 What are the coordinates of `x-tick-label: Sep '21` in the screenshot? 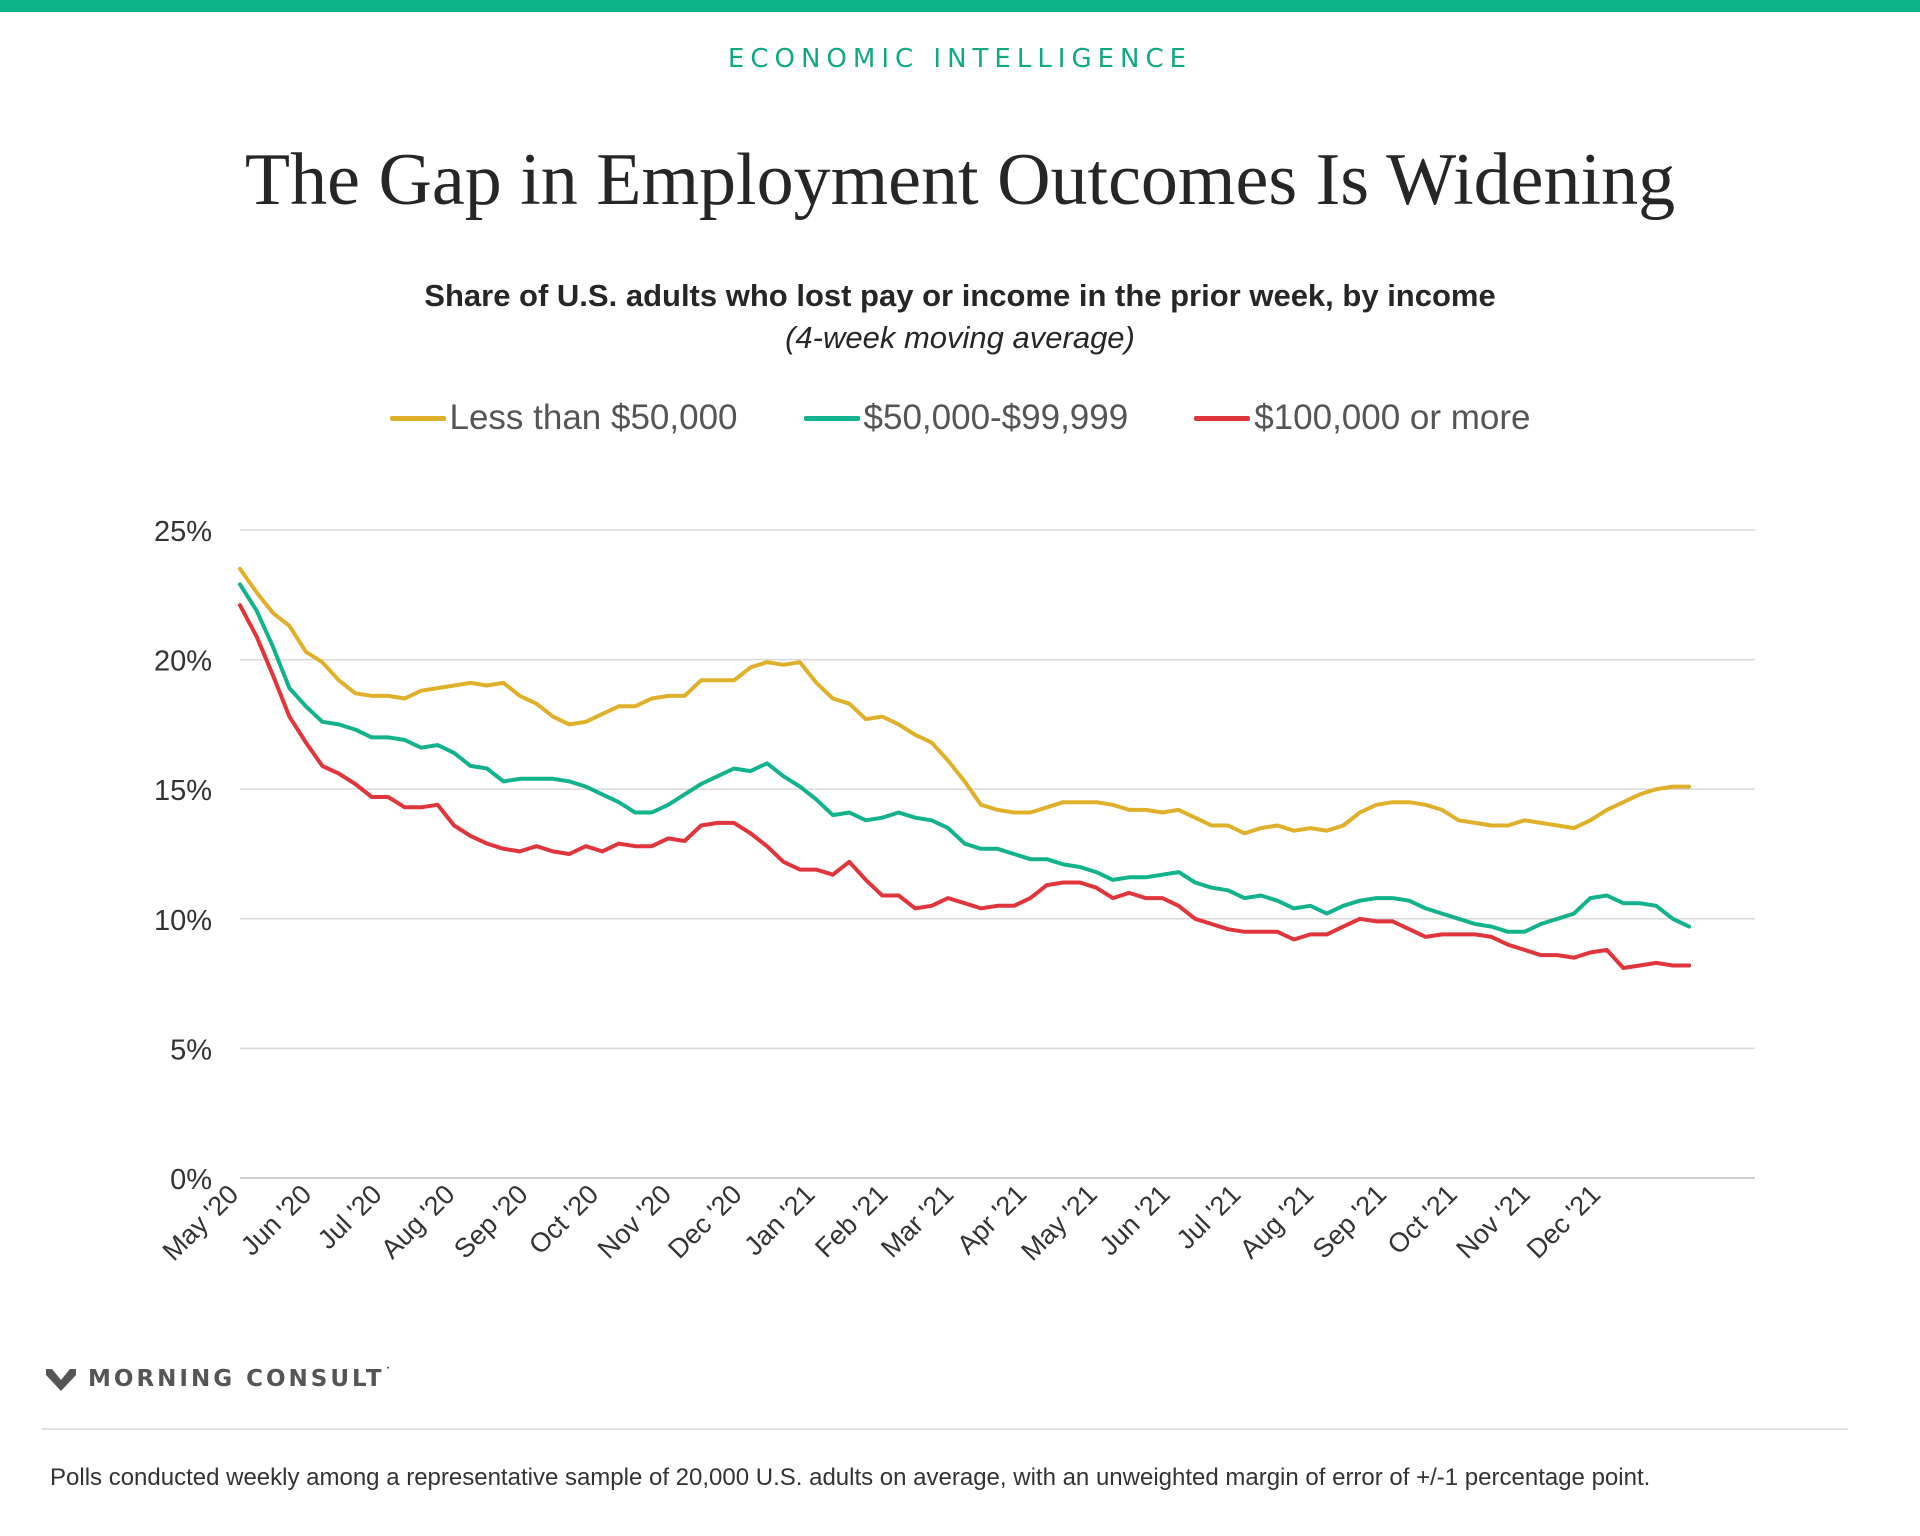 It's located at (1349, 1221).